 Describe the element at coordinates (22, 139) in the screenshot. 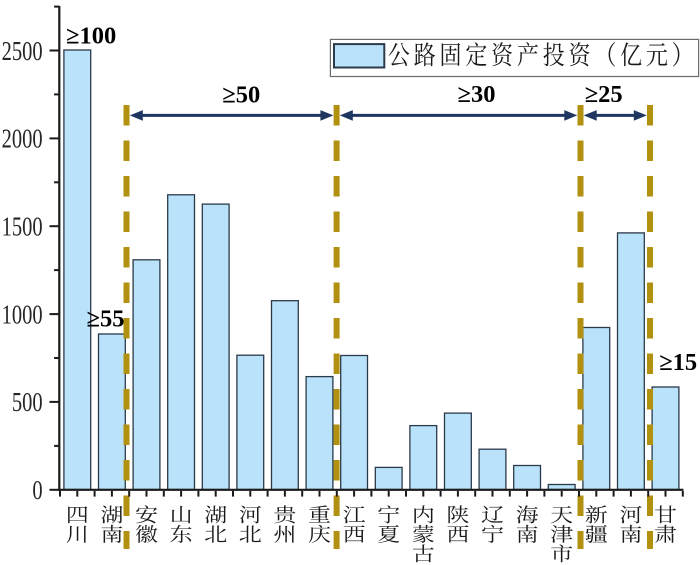

I see `svg-text: 2000` at that location.